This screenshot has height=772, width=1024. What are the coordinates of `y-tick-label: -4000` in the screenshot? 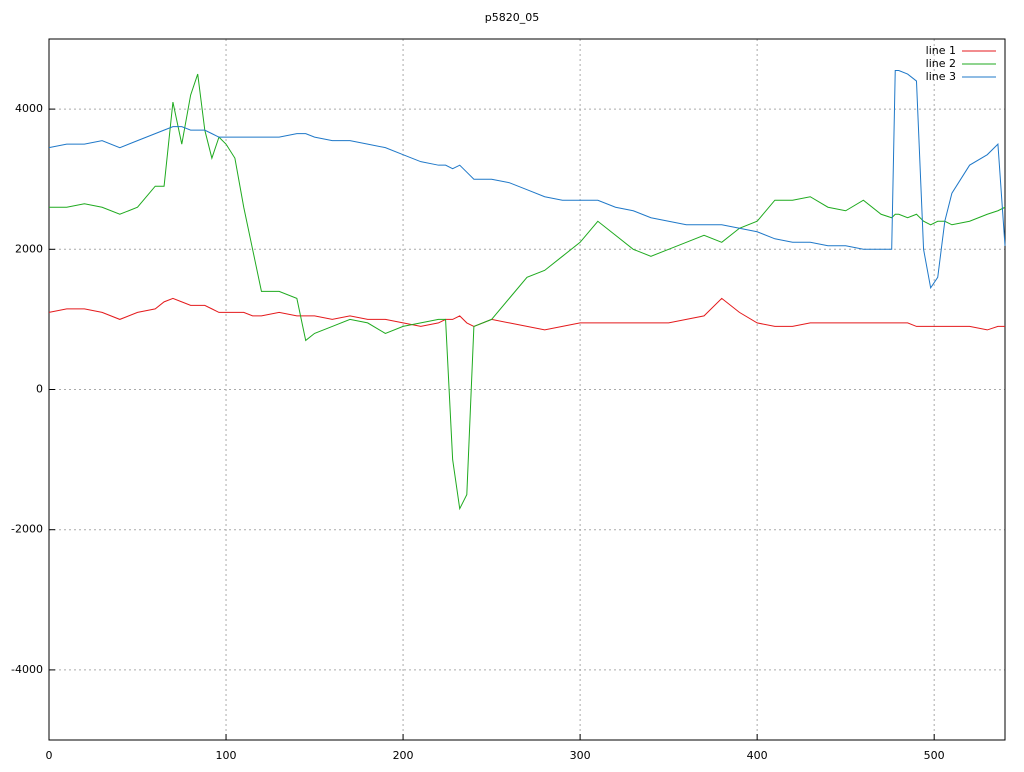 It's located at (27, 669).